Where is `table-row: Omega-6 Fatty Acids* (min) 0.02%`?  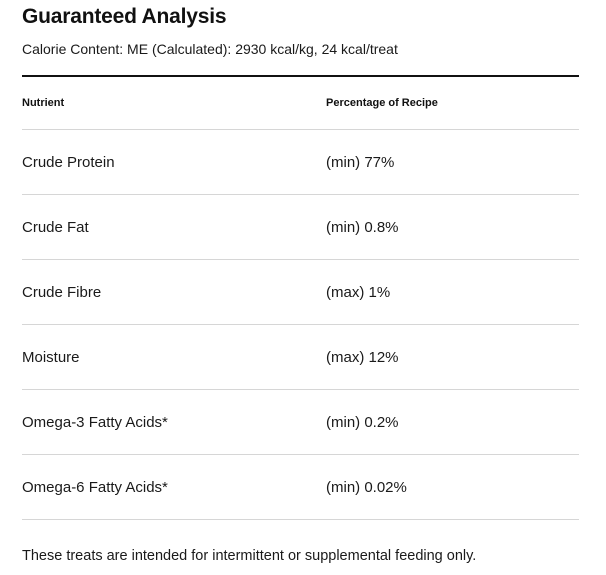 table-row: Omega-6 Fatty Acids* (min) 0.02% is located at coordinates (300, 487).